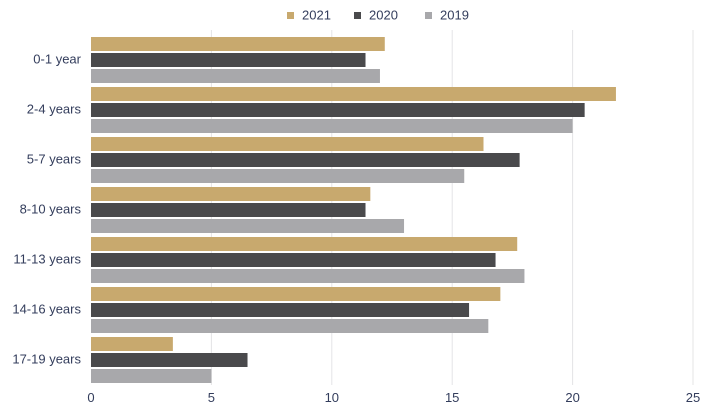 This screenshot has height=412, width=701. Describe the element at coordinates (46, 358) in the screenshot. I see `y-tick-label: 17-19 years` at that location.